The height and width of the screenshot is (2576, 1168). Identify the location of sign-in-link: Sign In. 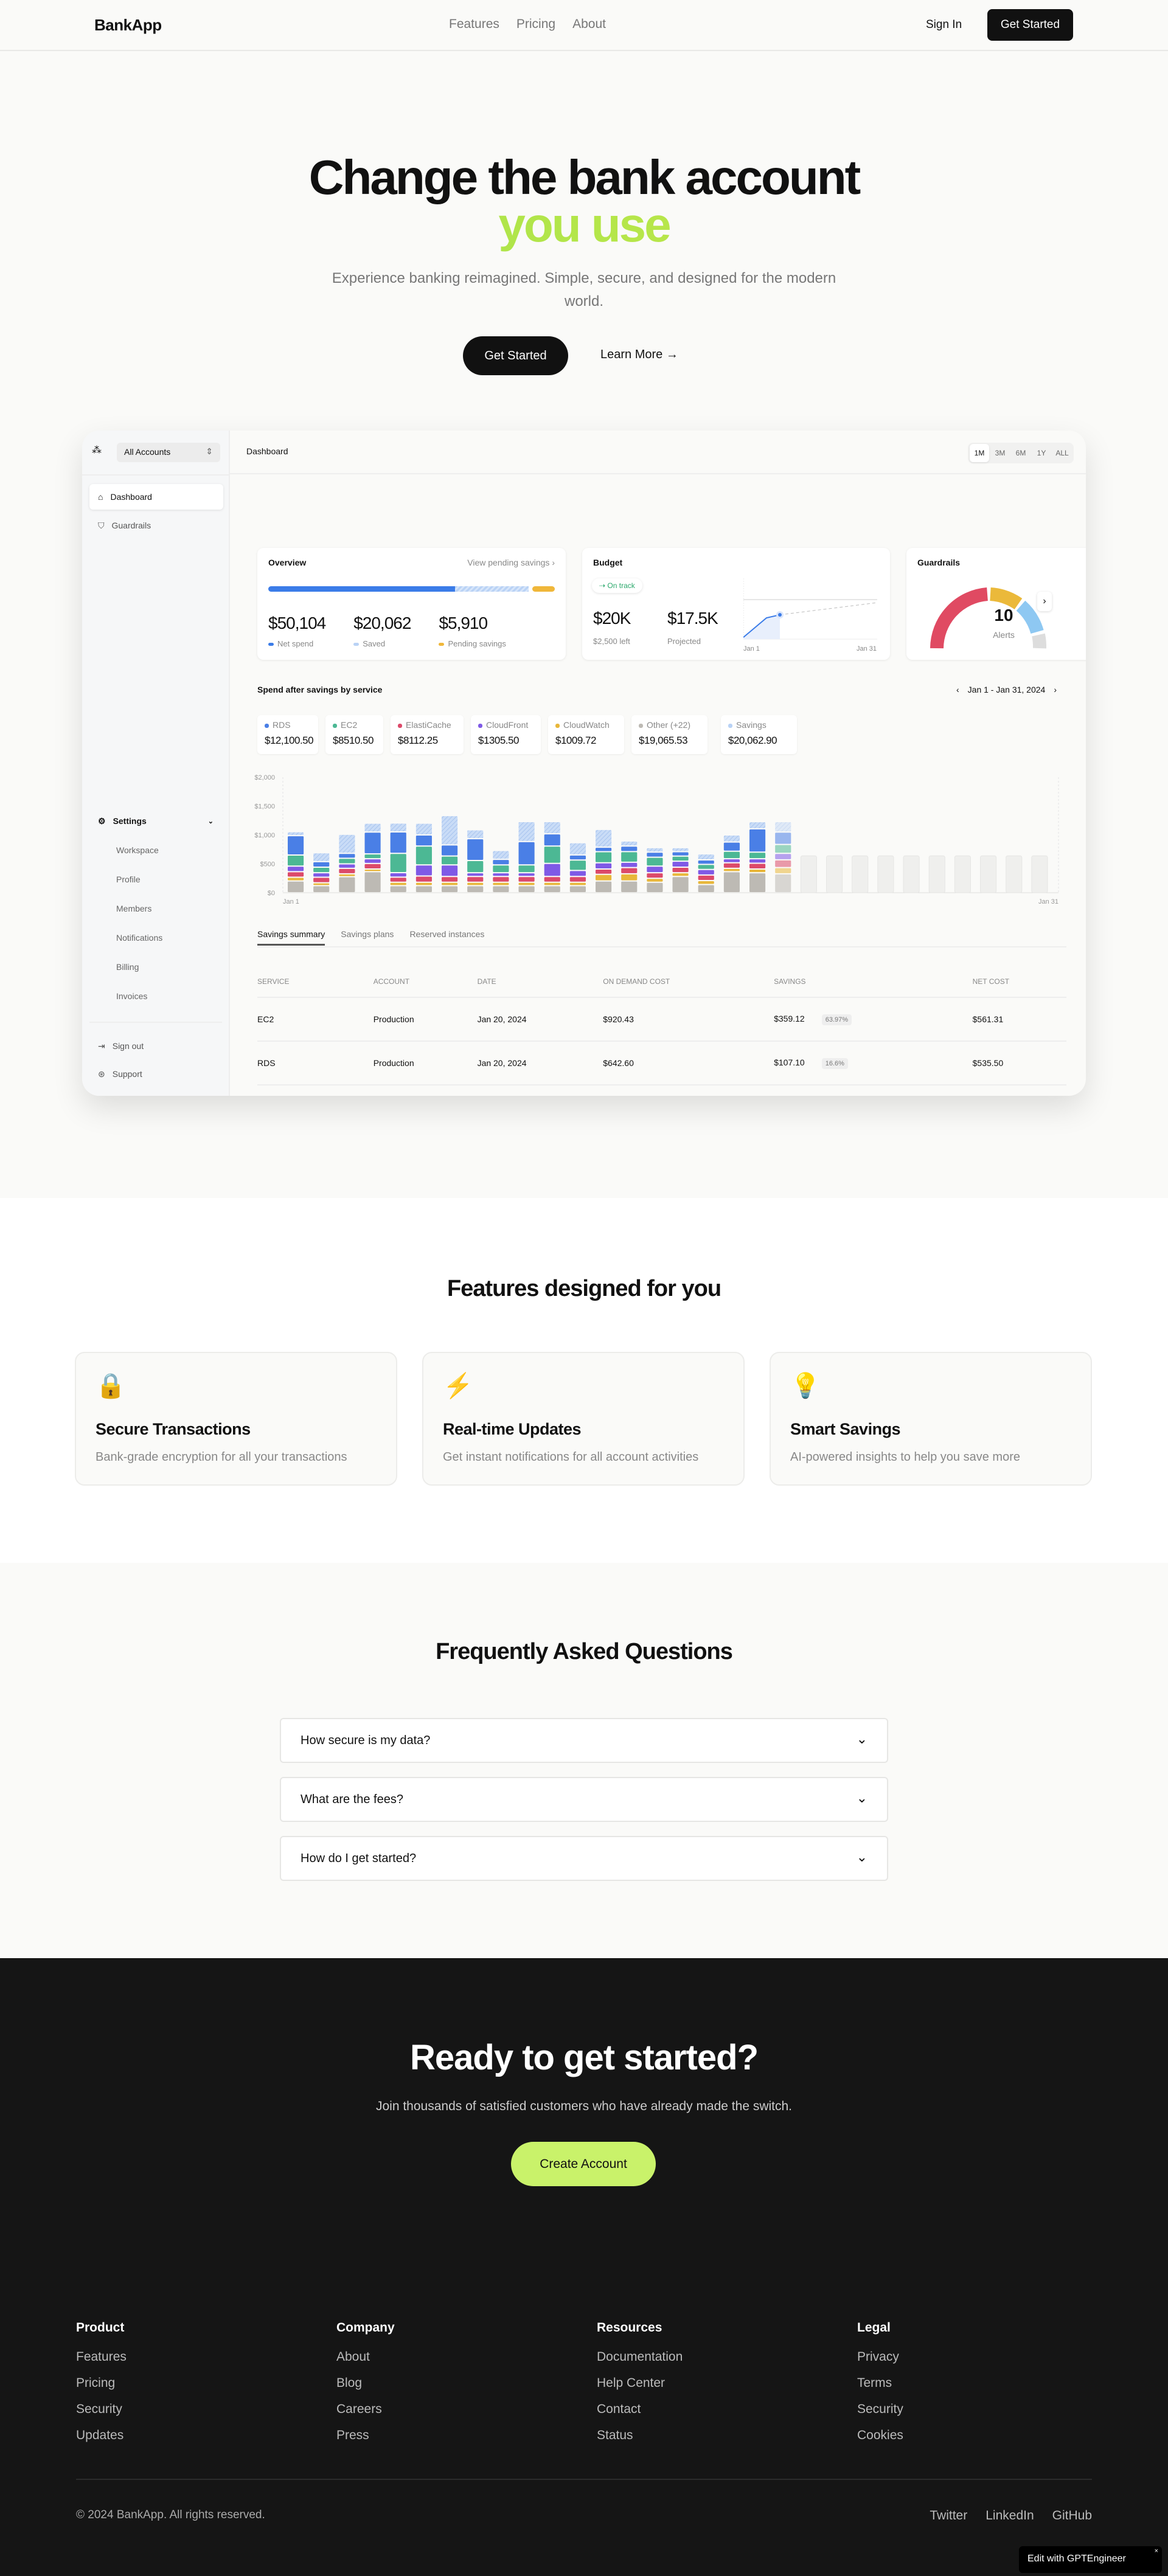
(944, 24).